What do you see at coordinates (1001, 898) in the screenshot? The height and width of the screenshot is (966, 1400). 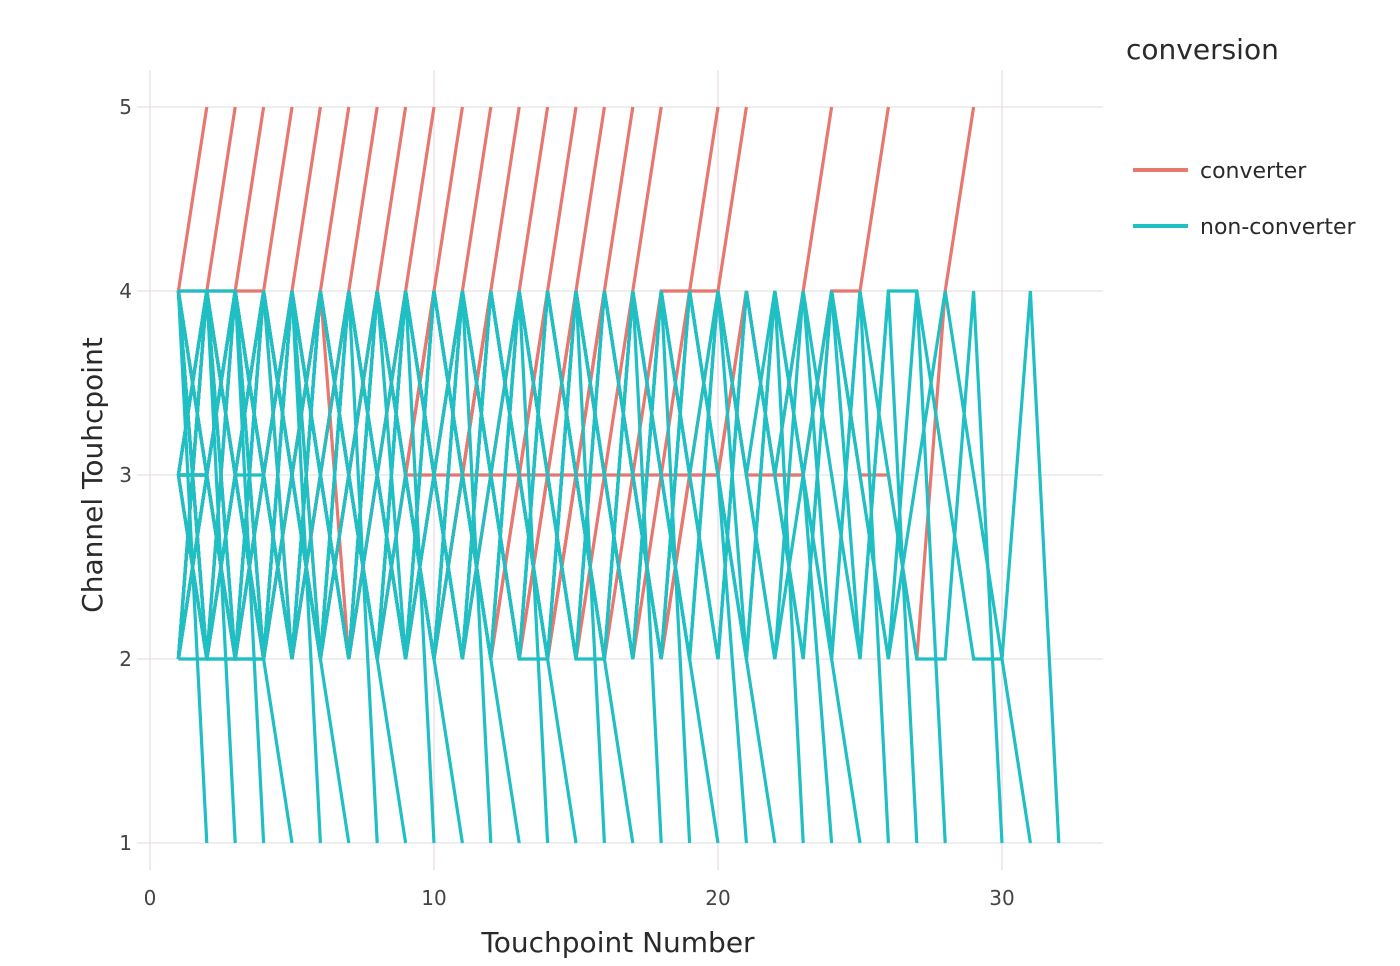 I see `x-tick-label: 30` at bounding box center [1001, 898].